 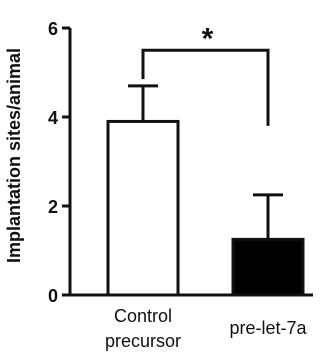 What do you see at coordinates (53, 207) in the screenshot?
I see `y-tick-label: 2` at bounding box center [53, 207].